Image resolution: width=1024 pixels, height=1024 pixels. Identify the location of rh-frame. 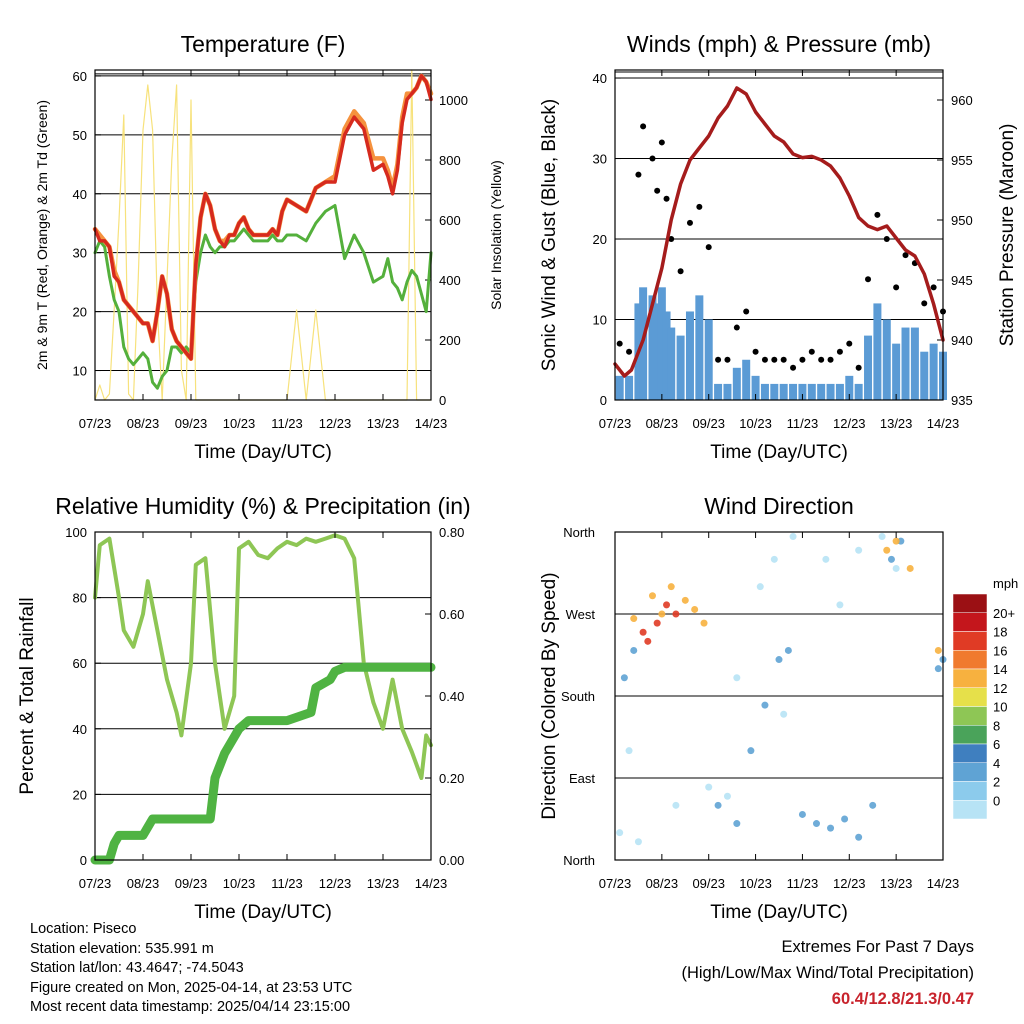
(263, 696).